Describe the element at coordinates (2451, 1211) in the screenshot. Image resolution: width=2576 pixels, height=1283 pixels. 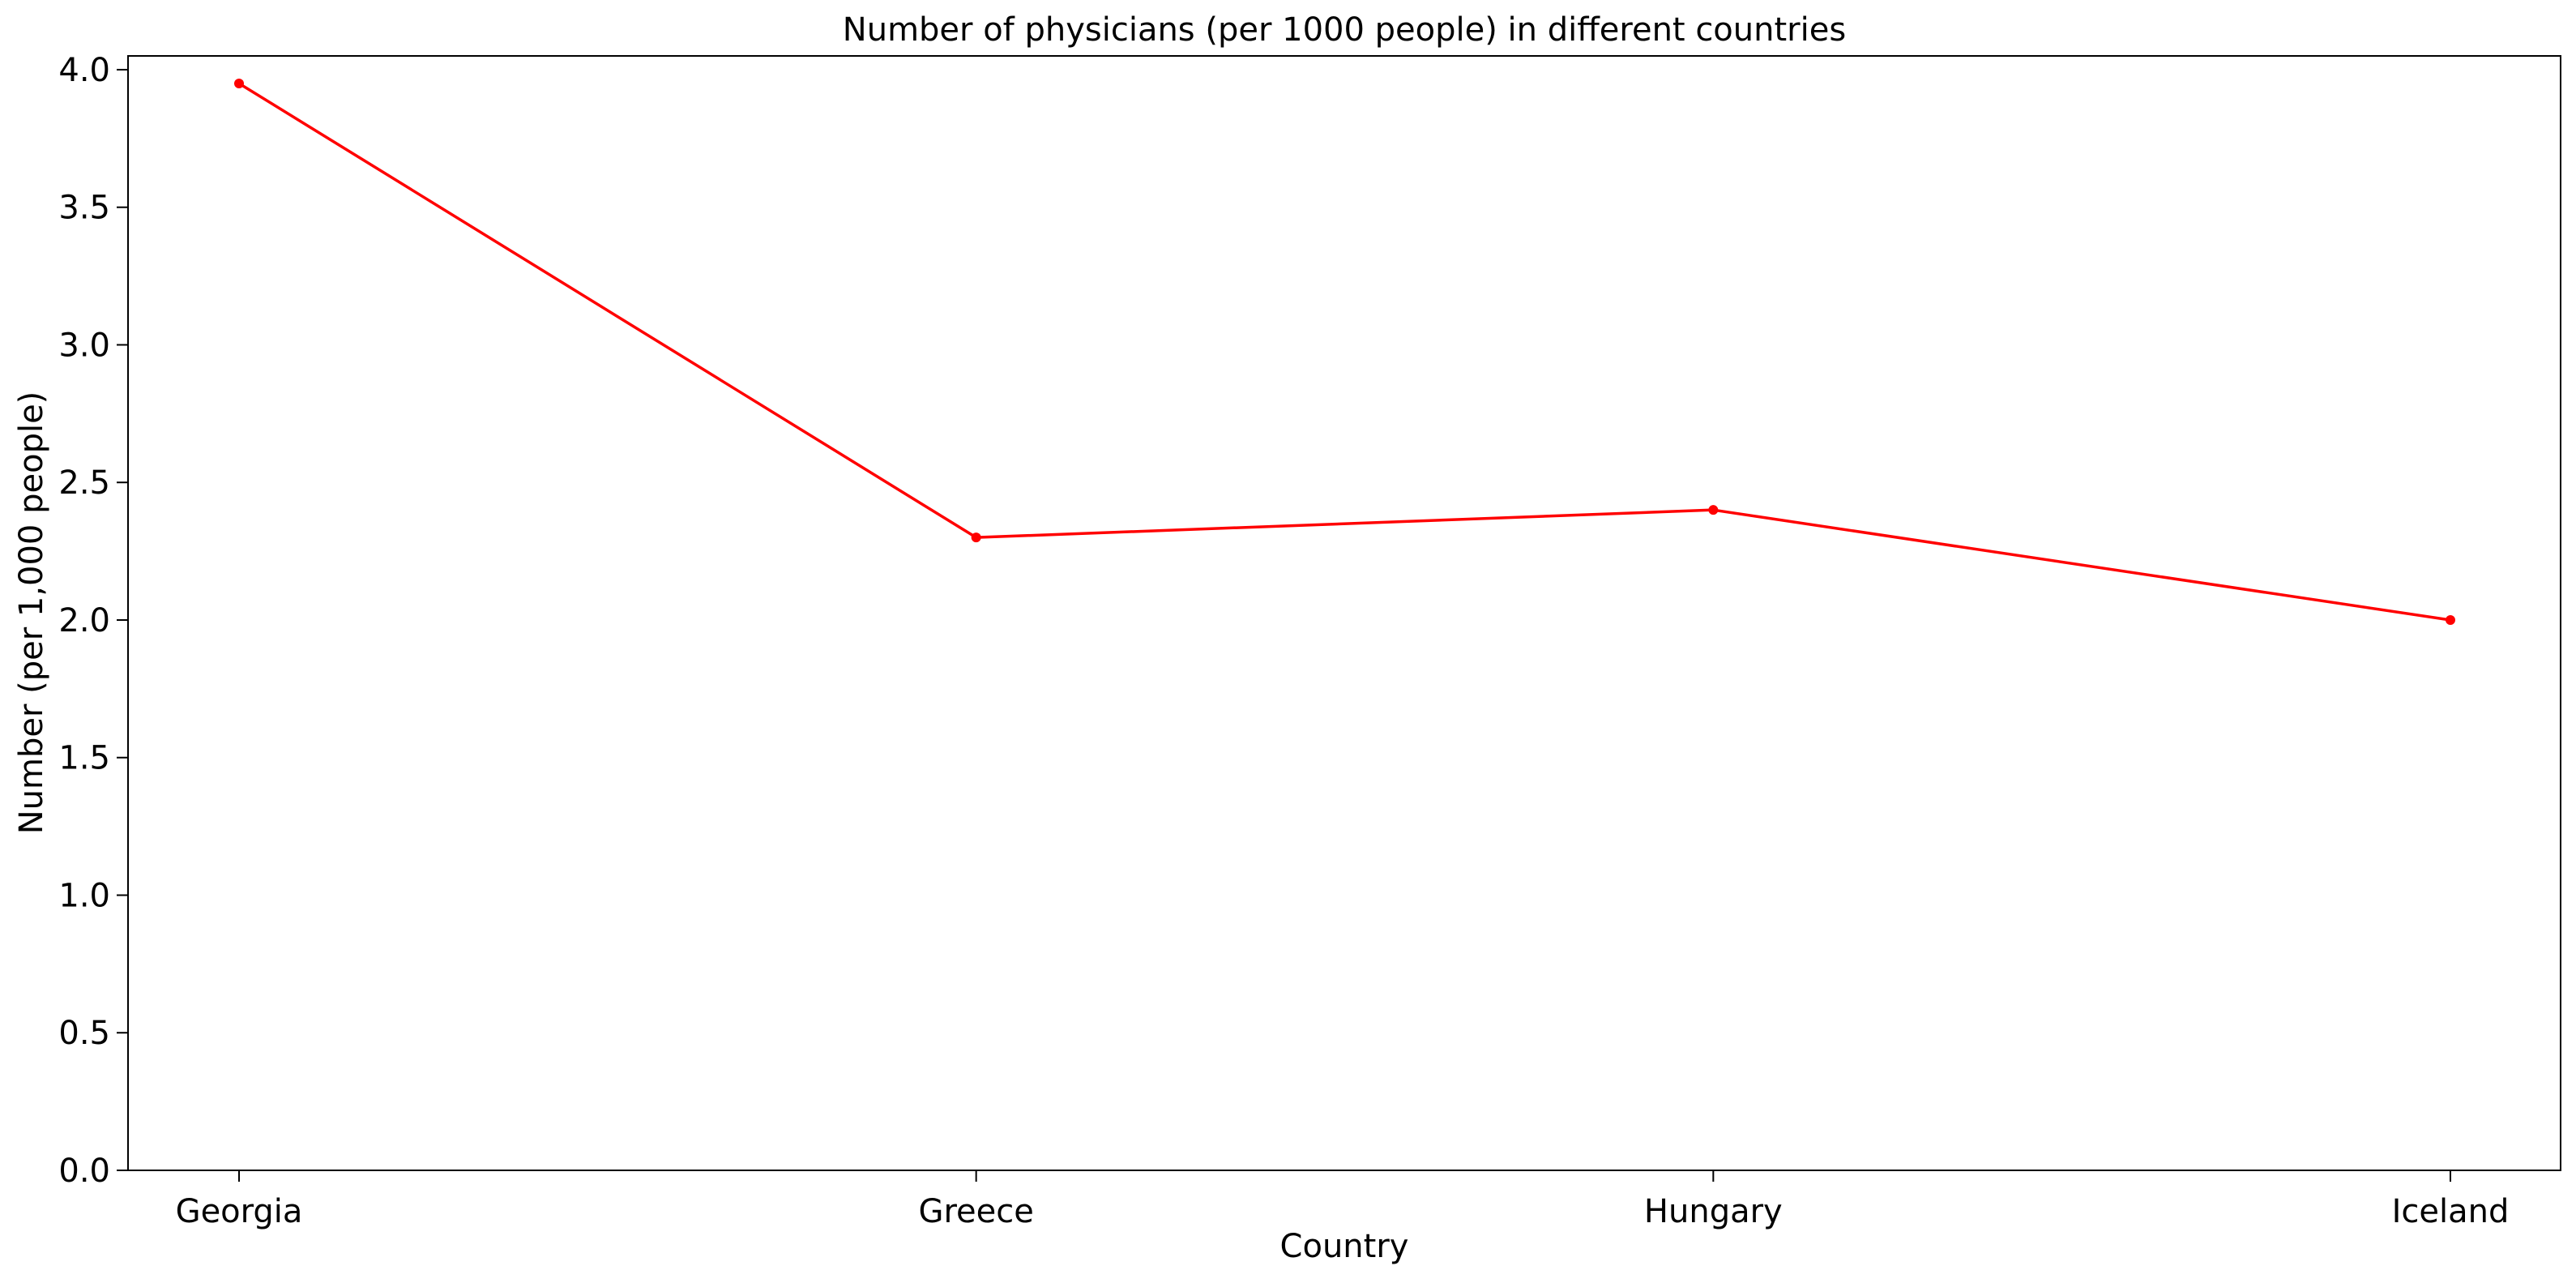
I see `x-tick-label: Iceland` at that location.